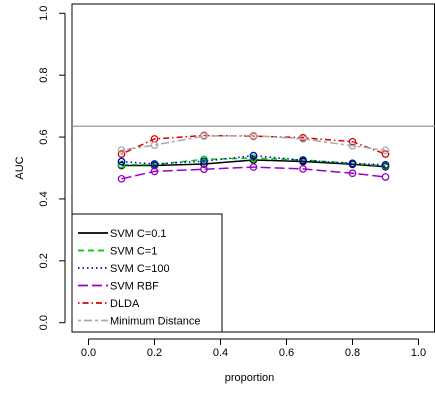  I want to click on legend-label-5: Minimum Distance, so click(155, 322).